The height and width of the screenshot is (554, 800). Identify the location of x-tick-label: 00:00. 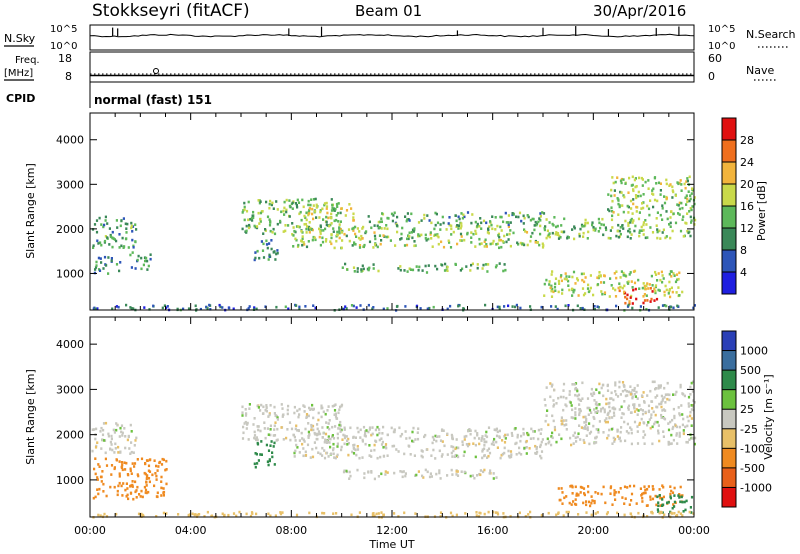
(90, 530).